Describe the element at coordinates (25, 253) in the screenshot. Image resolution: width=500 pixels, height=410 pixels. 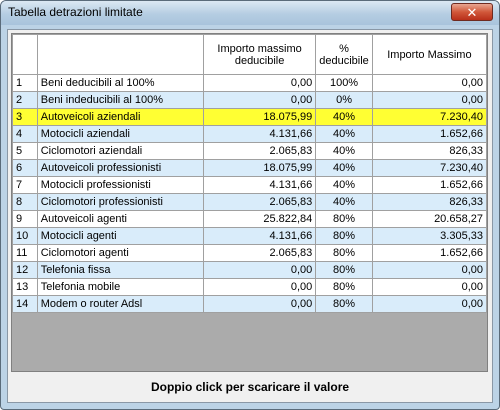
I see `row-index-cell: 11` at that location.